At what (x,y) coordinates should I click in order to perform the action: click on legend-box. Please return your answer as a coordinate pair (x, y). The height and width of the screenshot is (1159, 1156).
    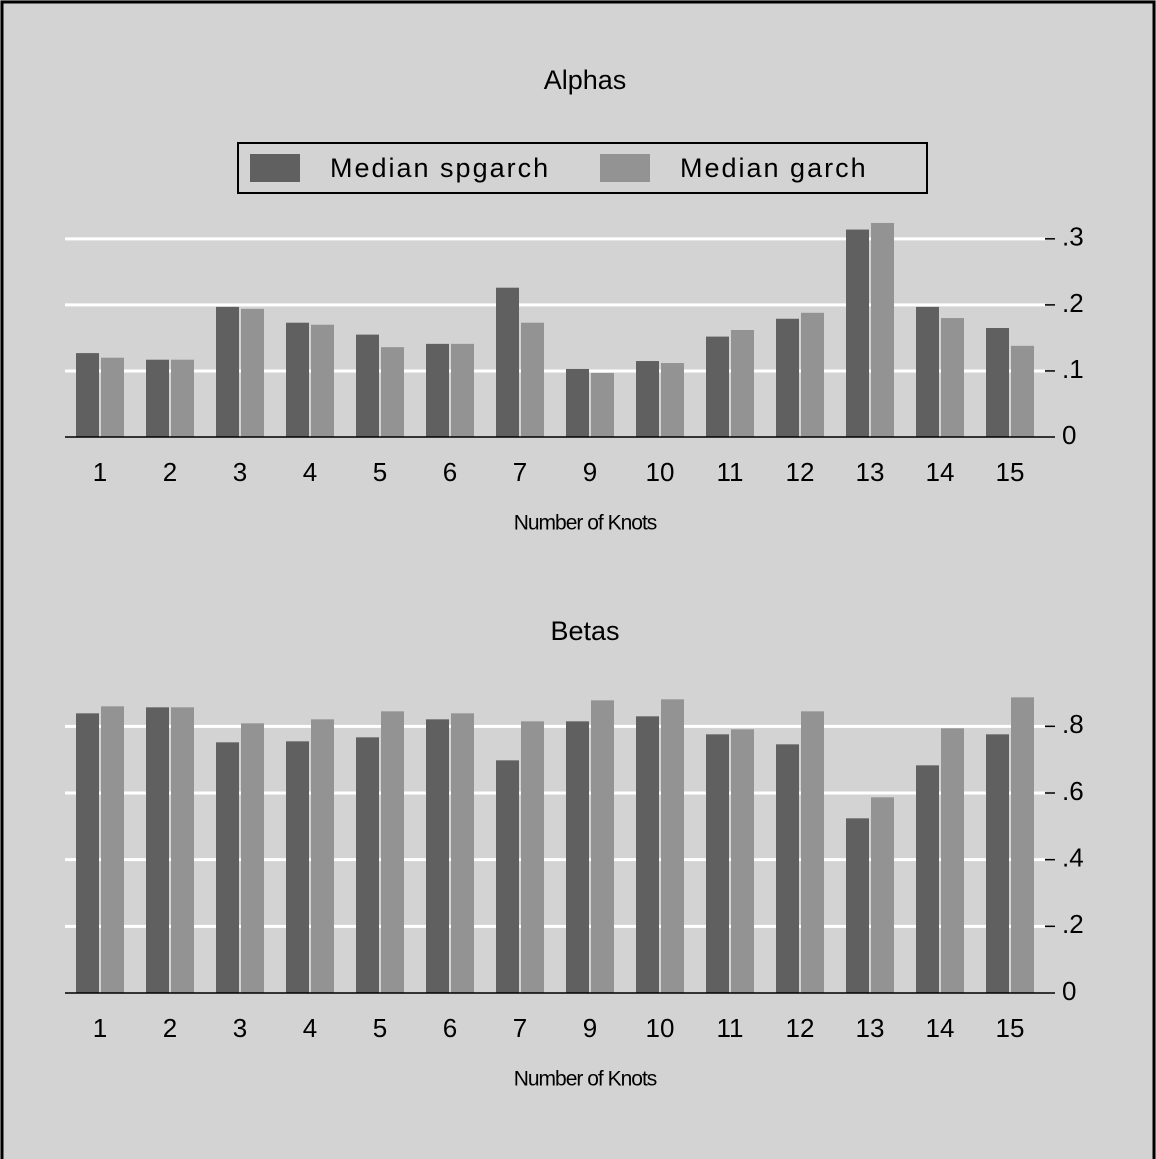
    Looking at the image, I should click on (582, 168).